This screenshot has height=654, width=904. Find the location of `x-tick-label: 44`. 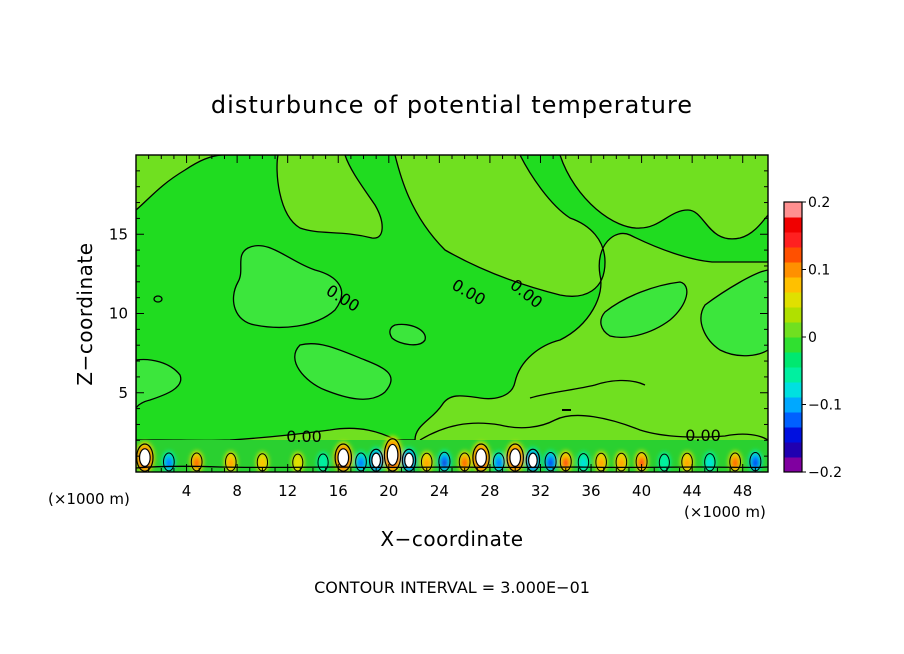

x-tick-label: 44 is located at coordinates (692, 491).